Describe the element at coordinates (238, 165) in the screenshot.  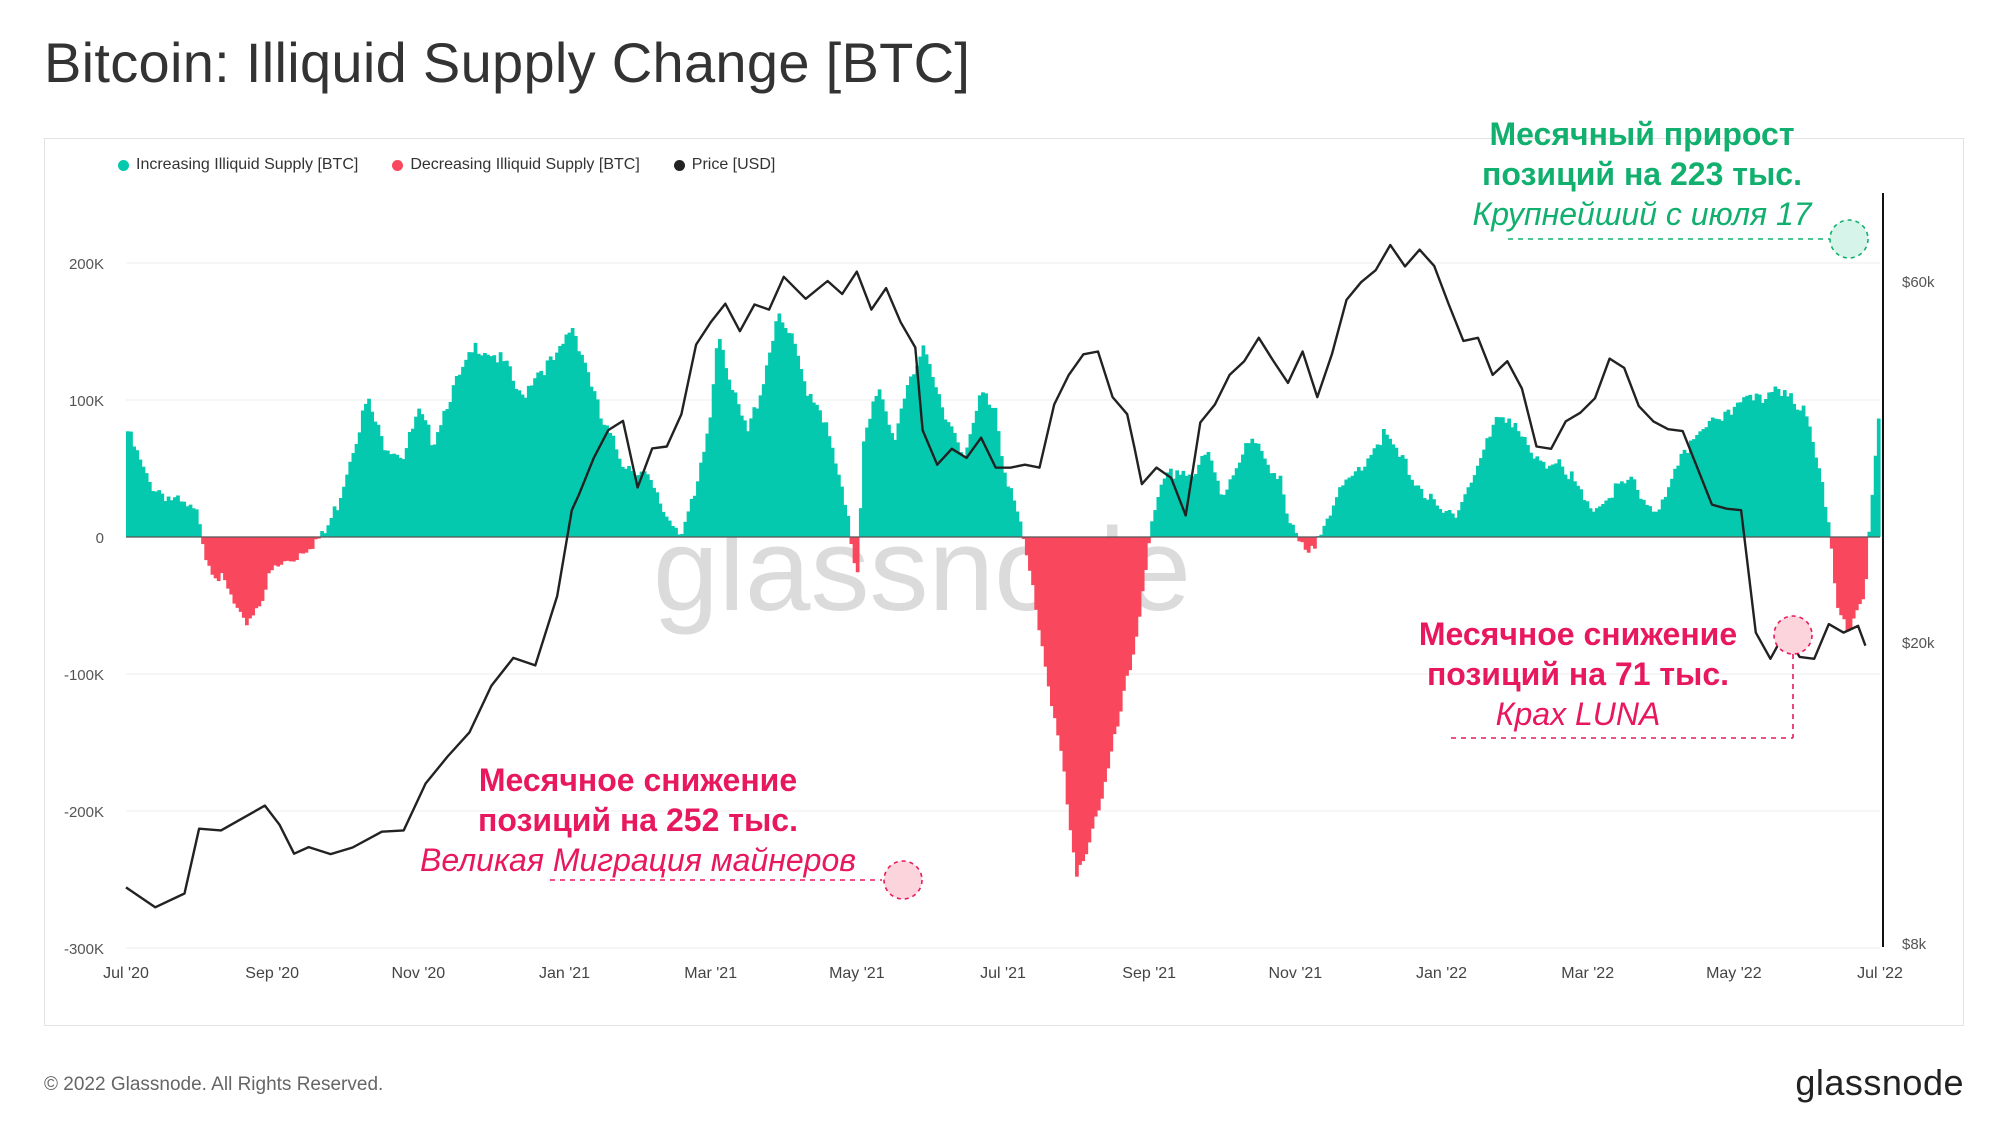
I see `legend-item-increasing: Increasing Illiquid Supply [BTC]` at that location.